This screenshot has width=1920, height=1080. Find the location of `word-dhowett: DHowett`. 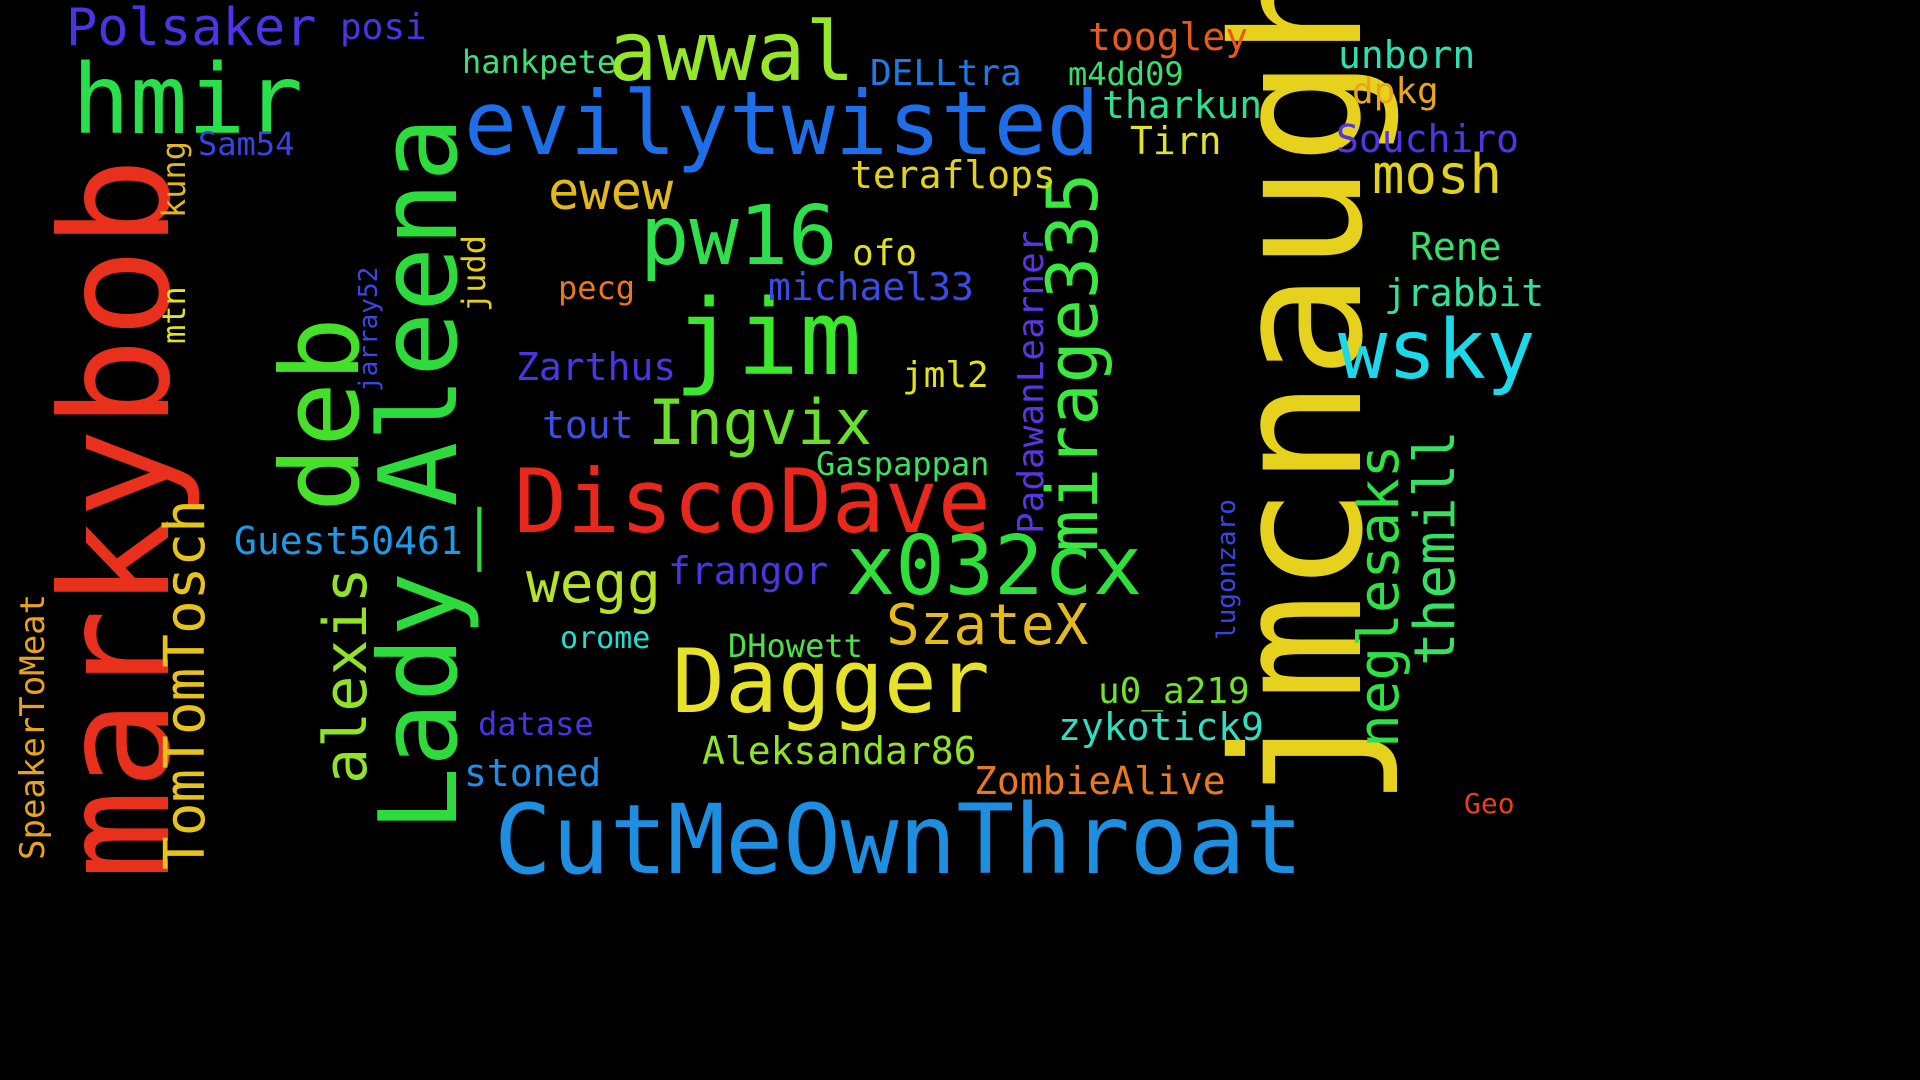

word-dhowett: DHowett is located at coordinates (795, 646).